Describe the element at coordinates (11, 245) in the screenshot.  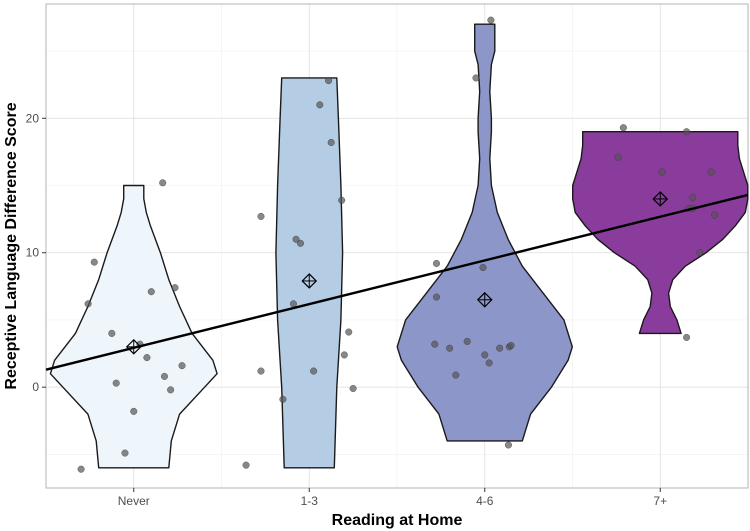
I see `y-axis-title: Receptive Language Difference Score` at that location.